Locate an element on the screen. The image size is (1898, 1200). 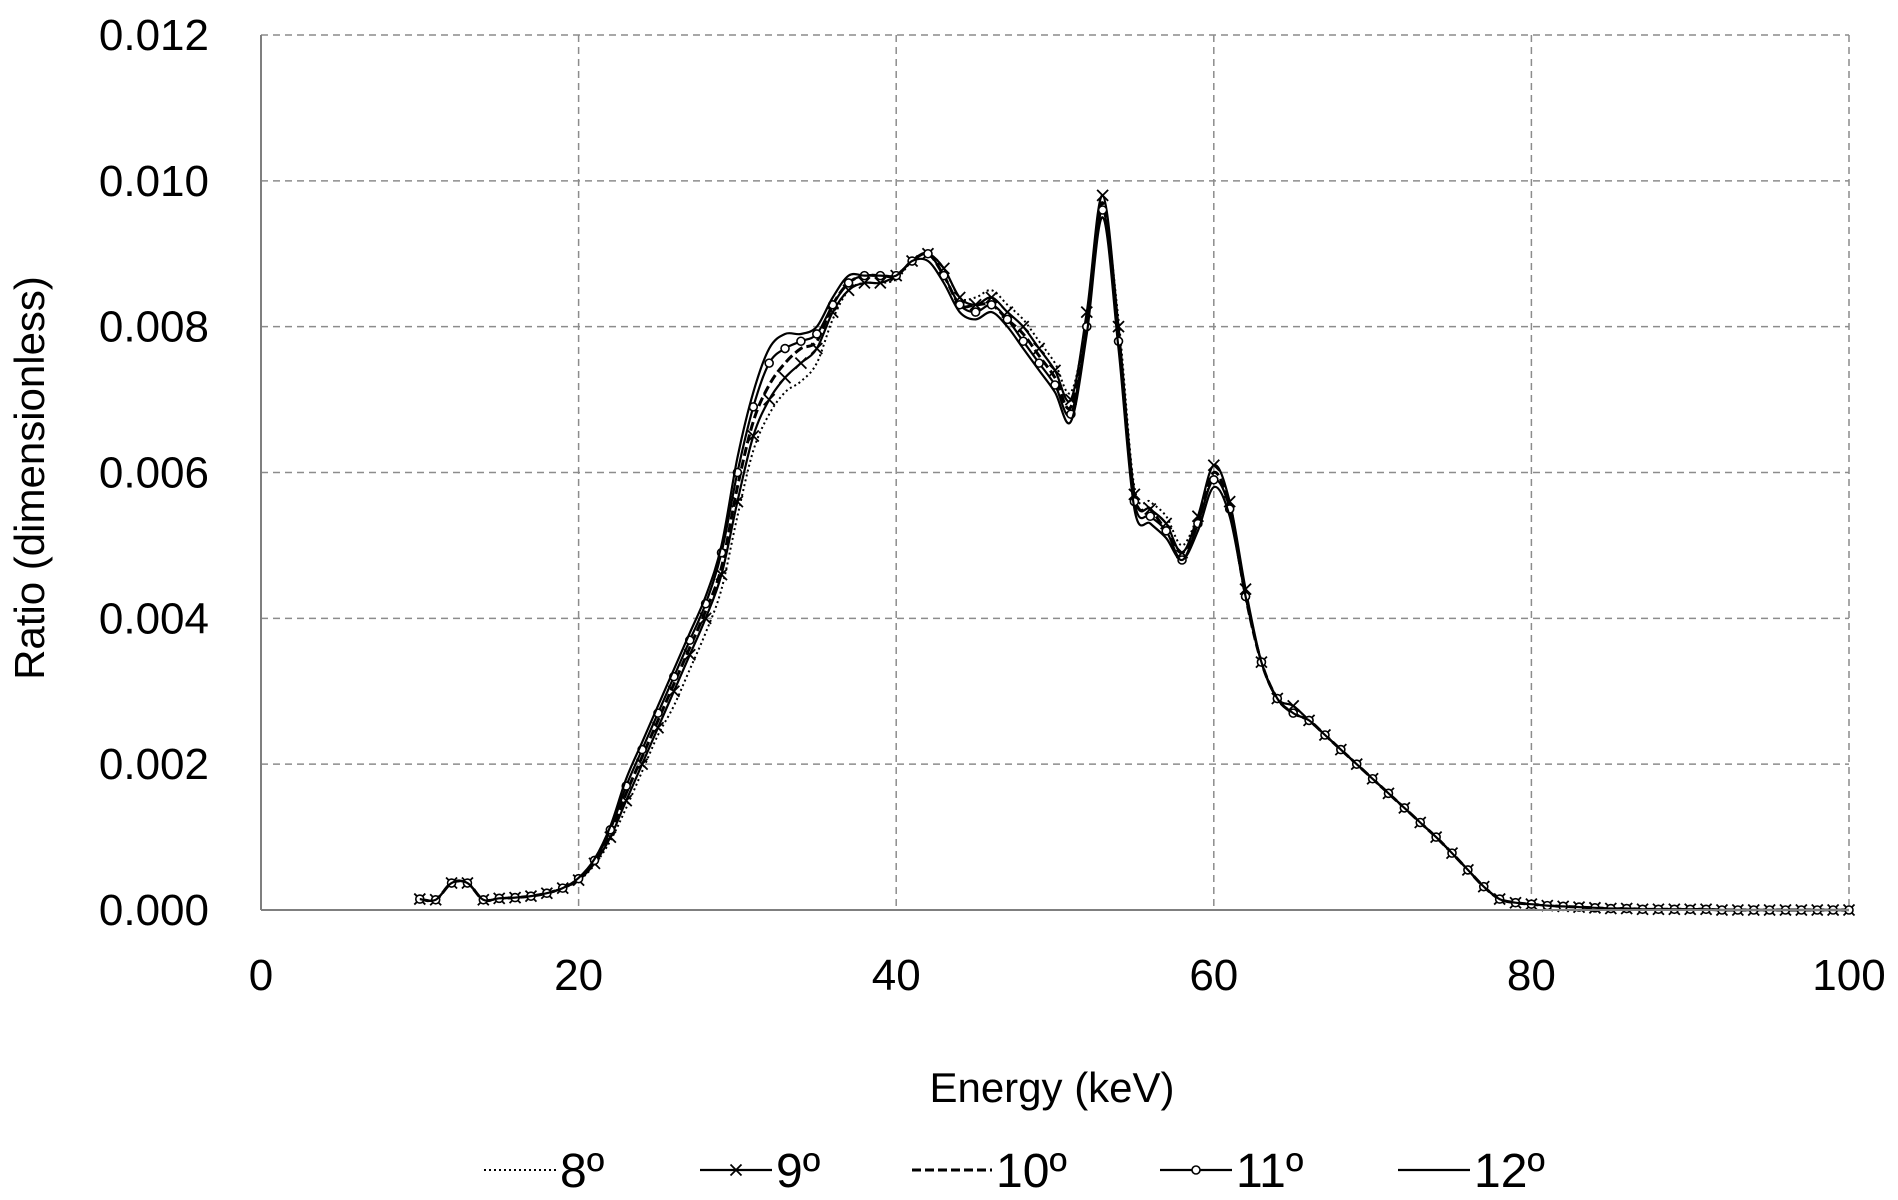
legend-label: 8º is located at coordinates (582, 1171).